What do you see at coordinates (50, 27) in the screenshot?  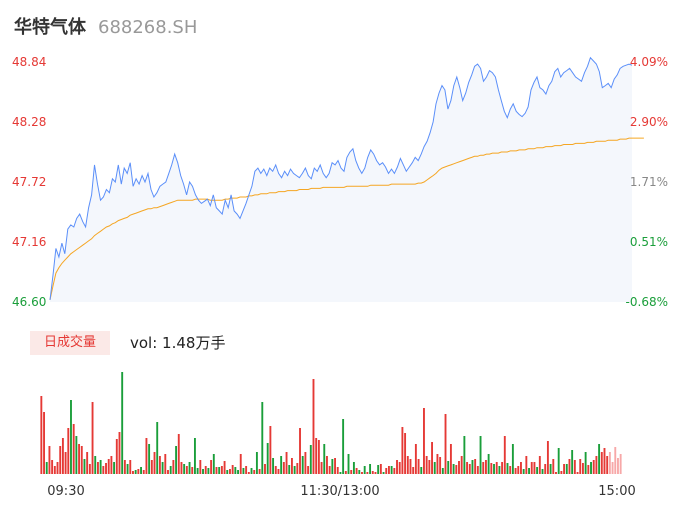 I see `stock-name: 华特气体` at bounding box center [50, 27].